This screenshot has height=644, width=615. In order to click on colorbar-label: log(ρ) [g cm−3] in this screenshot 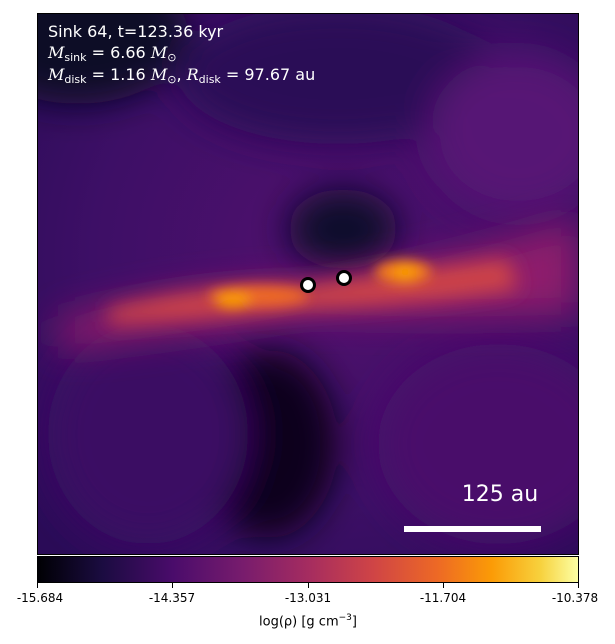, I will do `click(308, 621)`.